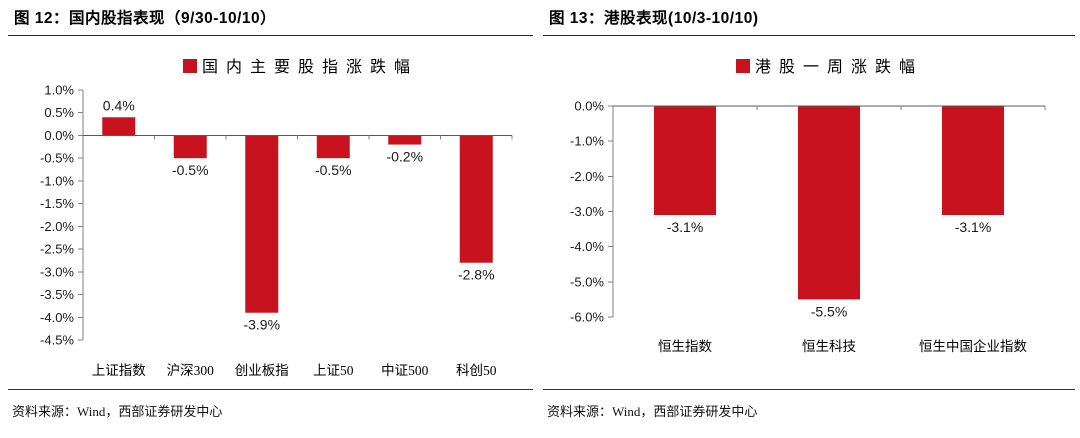  What do you see at coordinates (587, 281) in the screenshot?
I see `y-axis-tick-label: -5.0%` at bounding box center [587, 281].